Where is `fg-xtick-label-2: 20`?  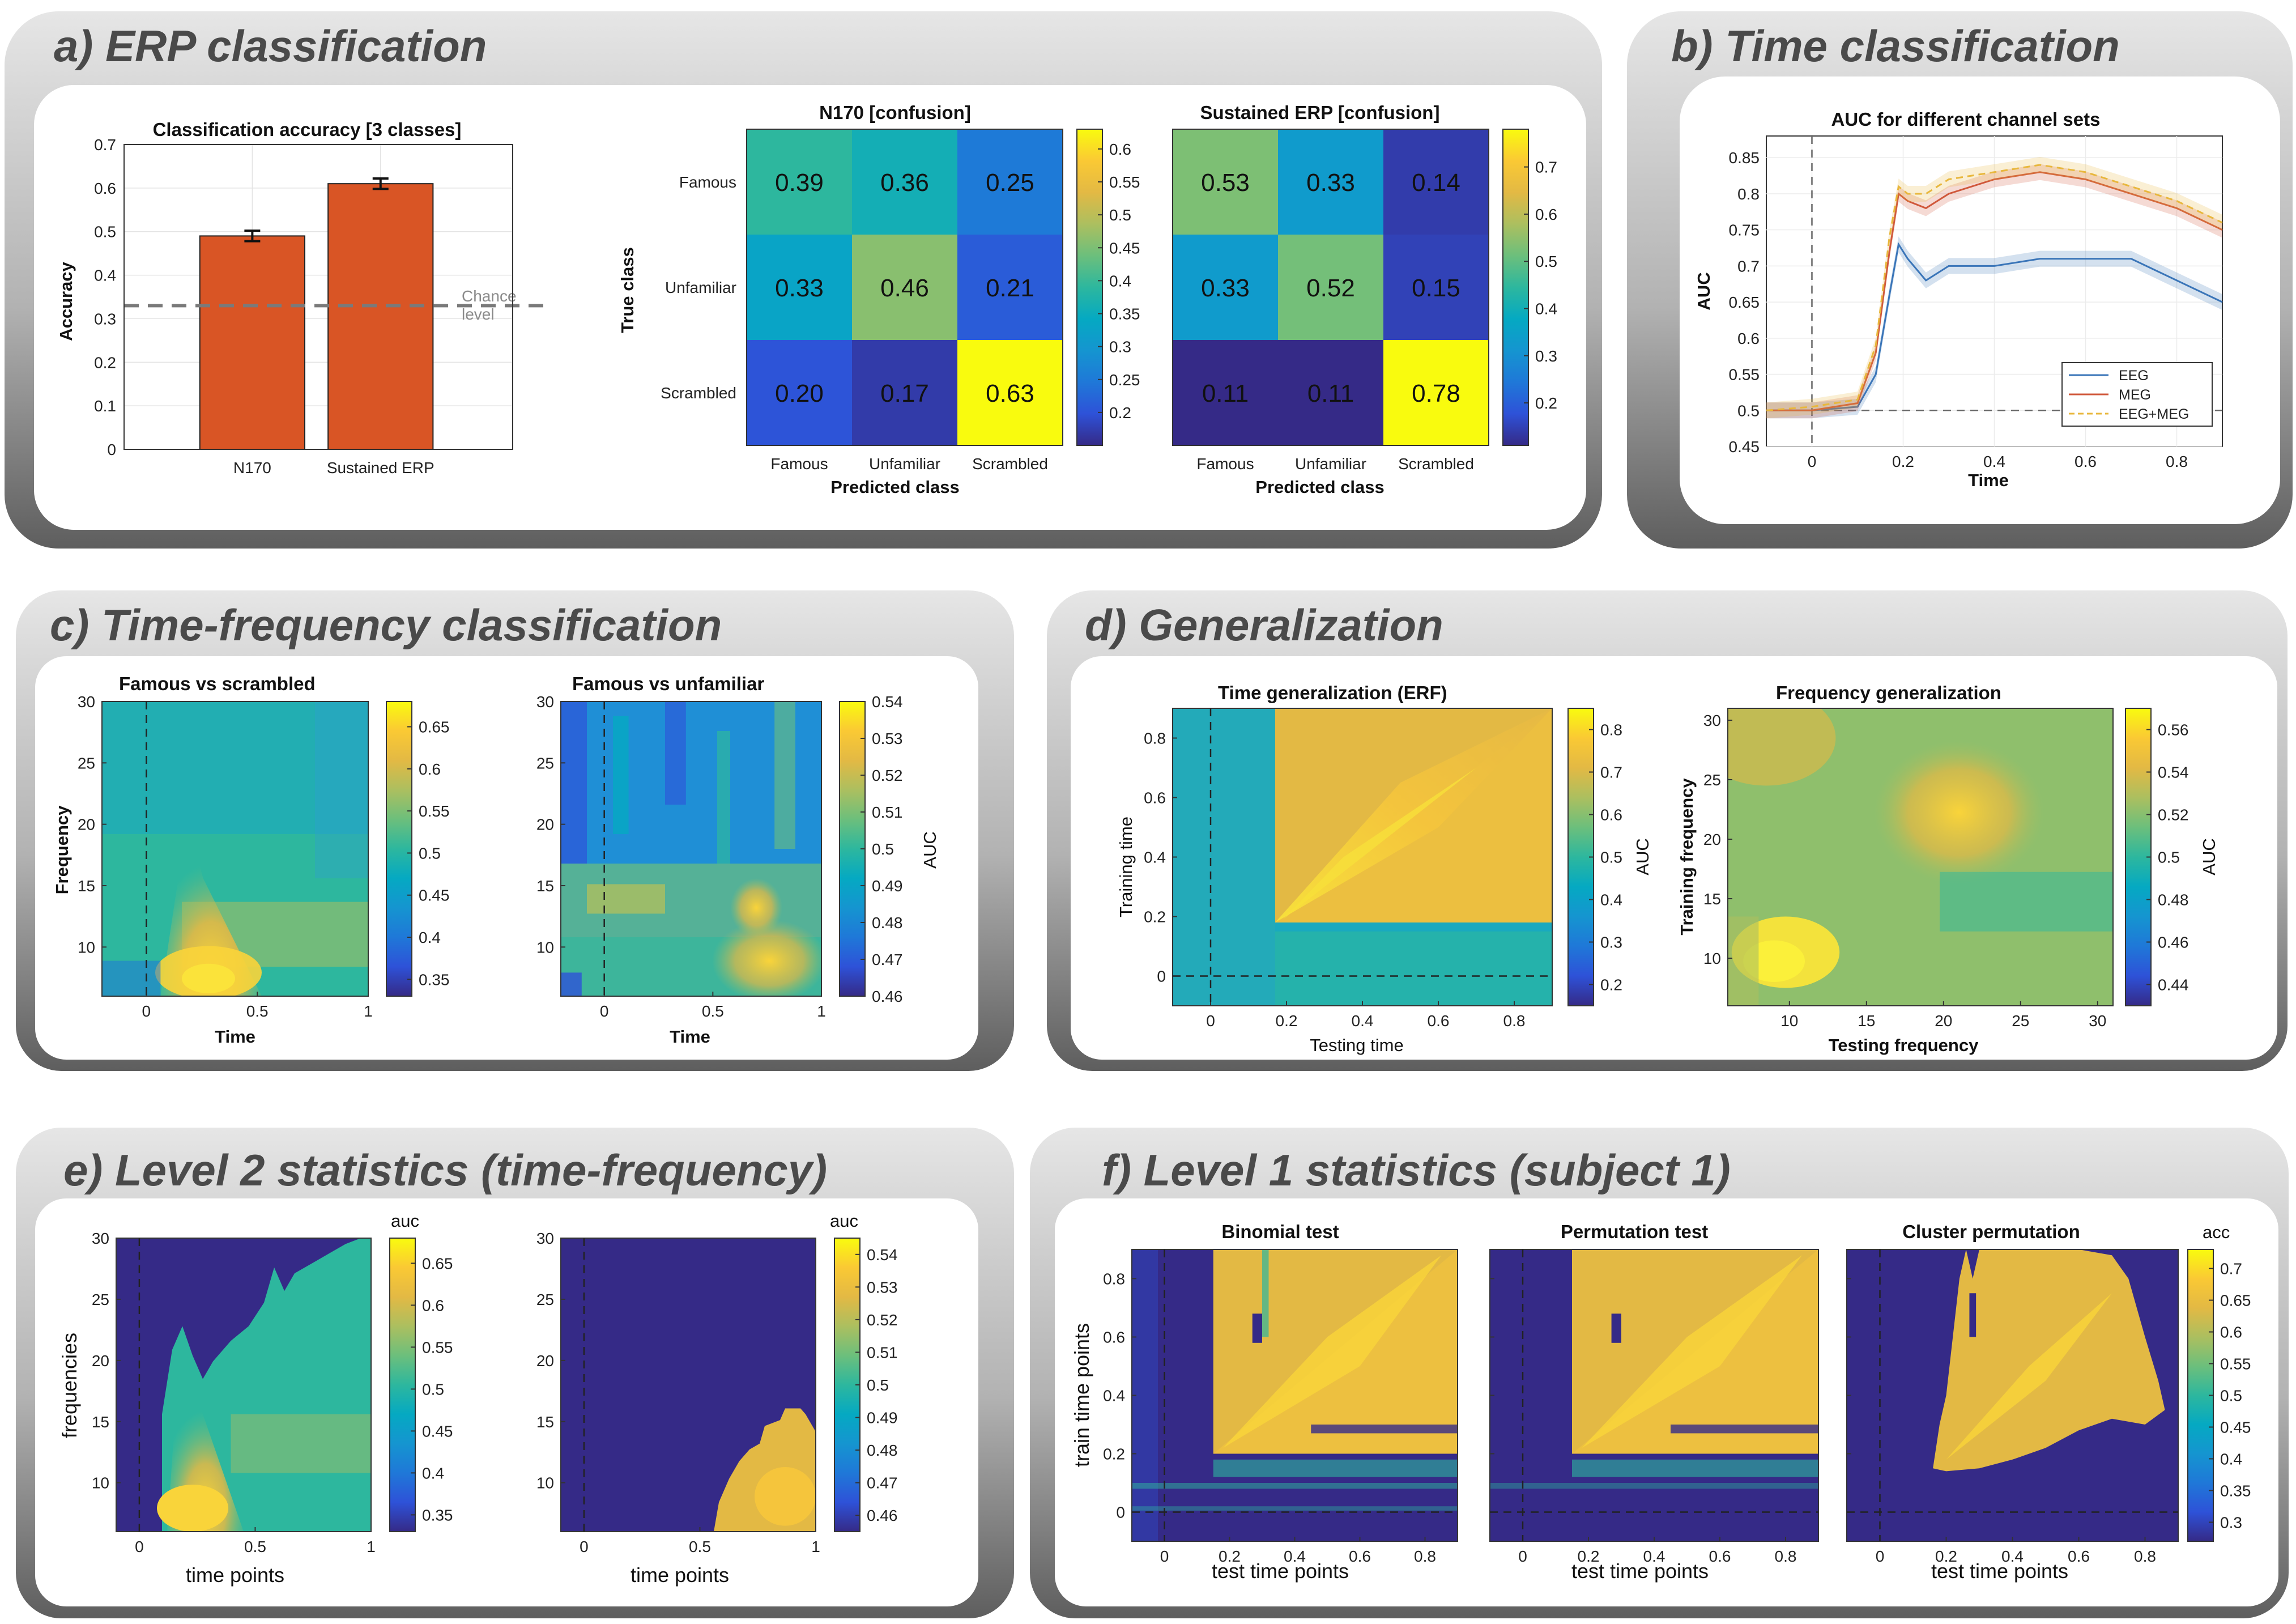
fg-xtick-label-2: 20 is located at coordinates (1943, 1021).